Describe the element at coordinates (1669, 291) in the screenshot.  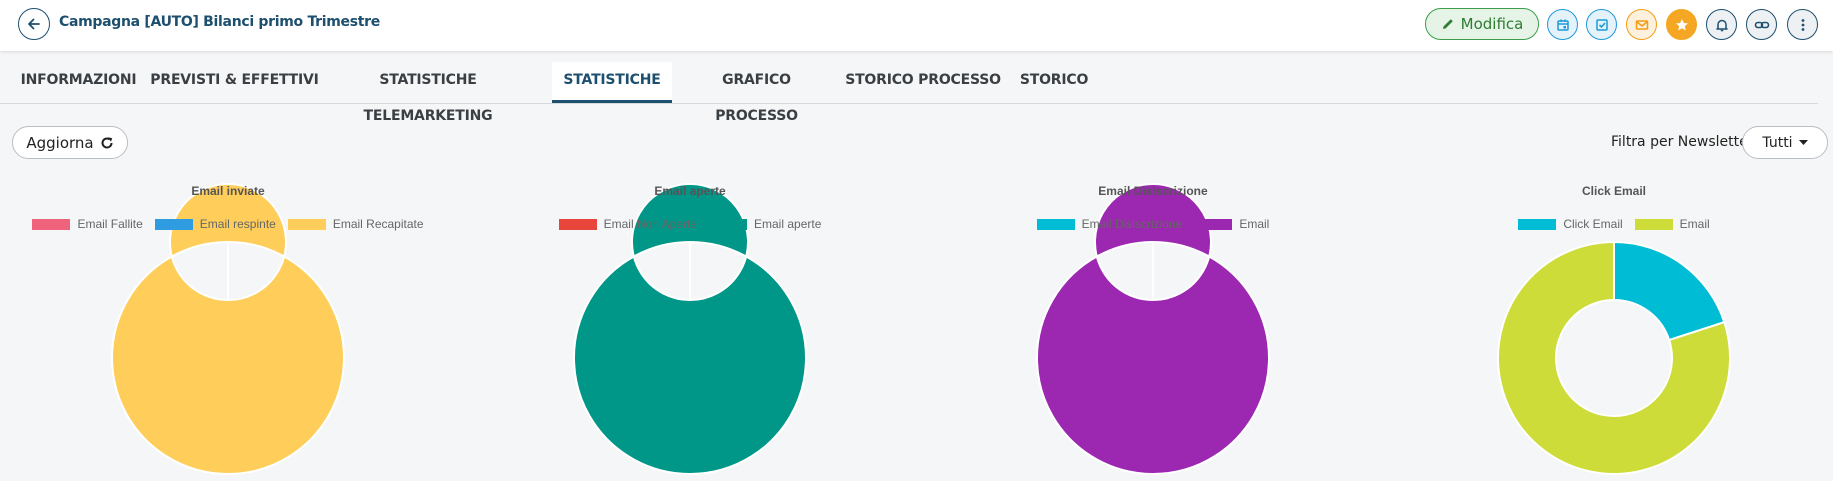
I see `slice-click-email` at that location.